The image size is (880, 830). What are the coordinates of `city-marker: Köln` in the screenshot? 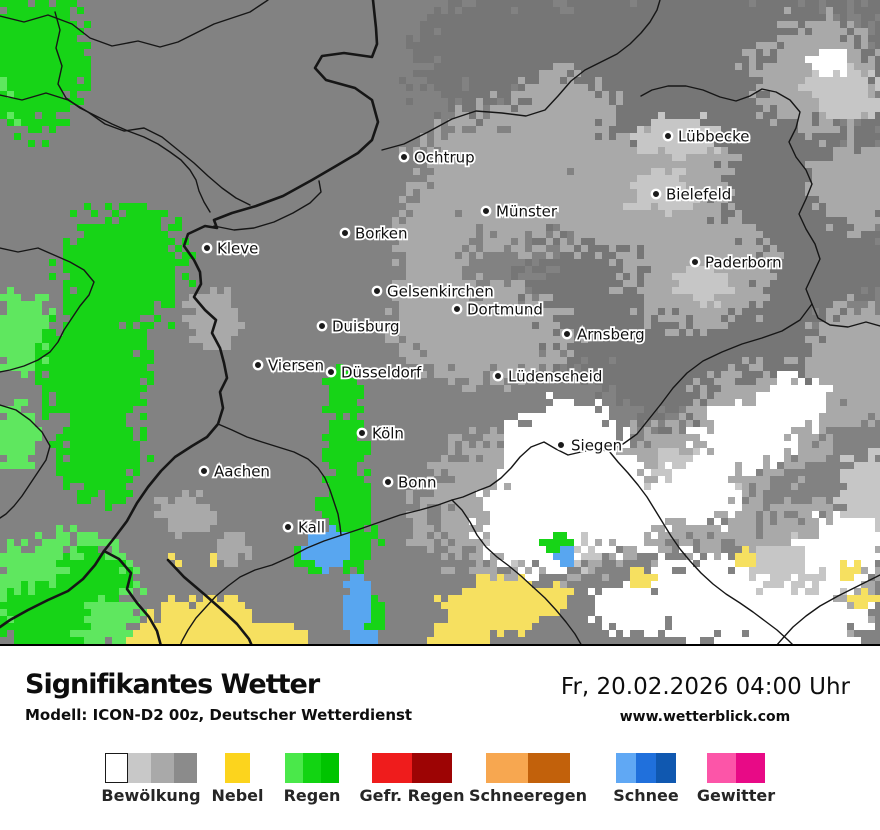 It's located at (381, 433).